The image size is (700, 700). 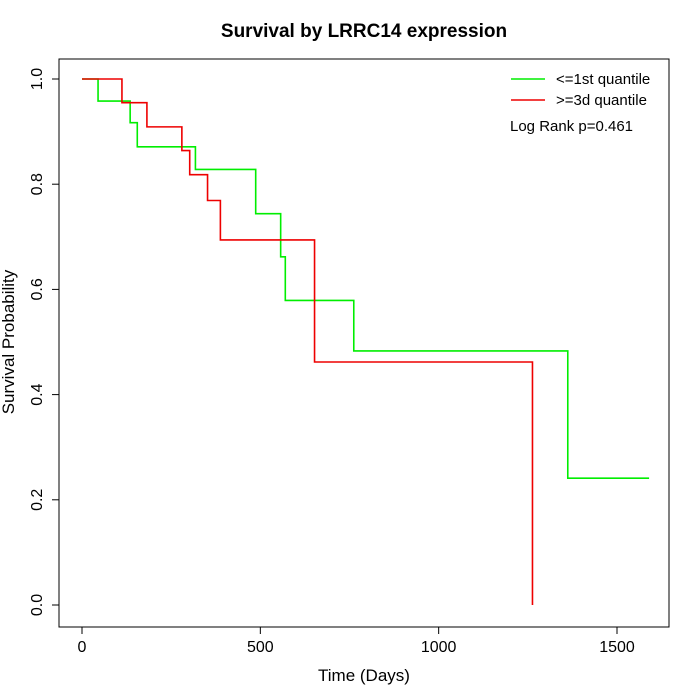 What do you see at coordinates (37, 289) in the screenshot?
I see `y-tick-label: 0.6` at bounding box center [37, 289].